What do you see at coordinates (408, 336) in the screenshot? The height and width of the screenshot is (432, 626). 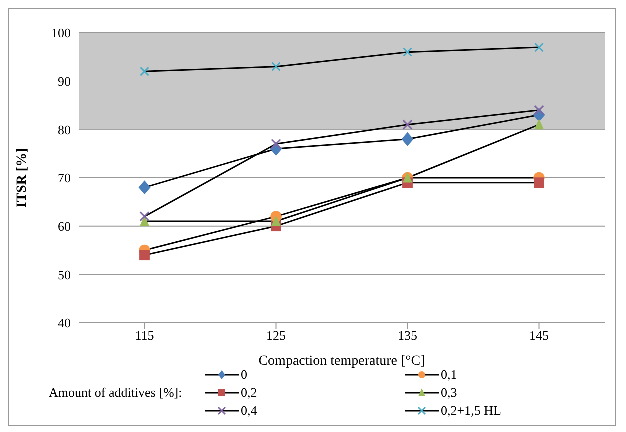 I see `x-tick-label: 135` at bounding box center [408, 336].